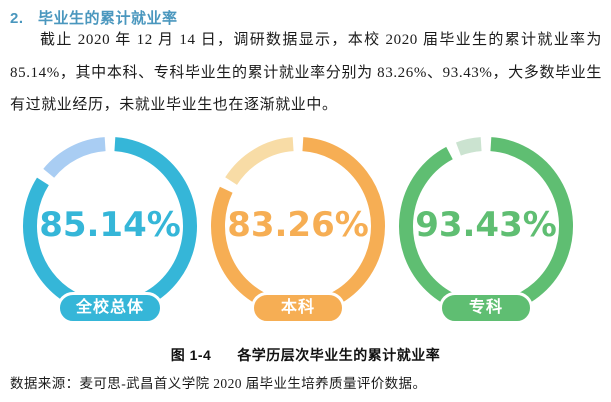  Describe the element at coordinates (218, 383) in the screenshot. I see `data-source-note: 数据来源：麦可思-武昌首义学院 2020 届毕业生培养质量评价数据。` at that location.